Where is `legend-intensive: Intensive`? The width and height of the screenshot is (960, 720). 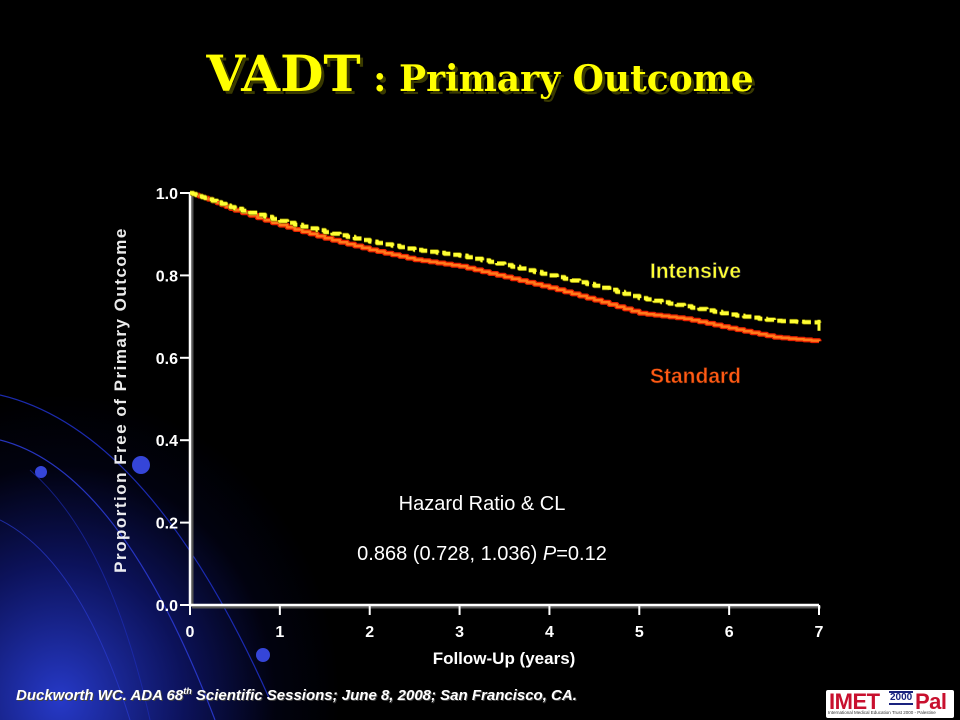
legend-intensive: Intensive is located at coordinates (695, 271).